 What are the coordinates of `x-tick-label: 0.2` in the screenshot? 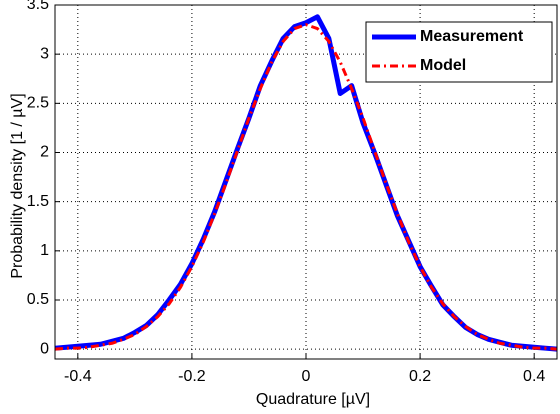 It's located at (420, 376).